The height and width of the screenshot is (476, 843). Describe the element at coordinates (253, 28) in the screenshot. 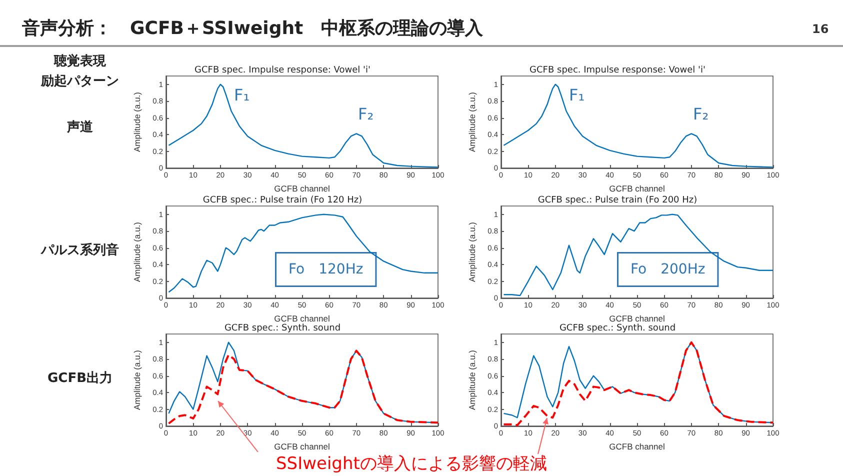

I see `text: 音声分析： GCFB＋SSIweight 中枢系の理論の導入` at that location.